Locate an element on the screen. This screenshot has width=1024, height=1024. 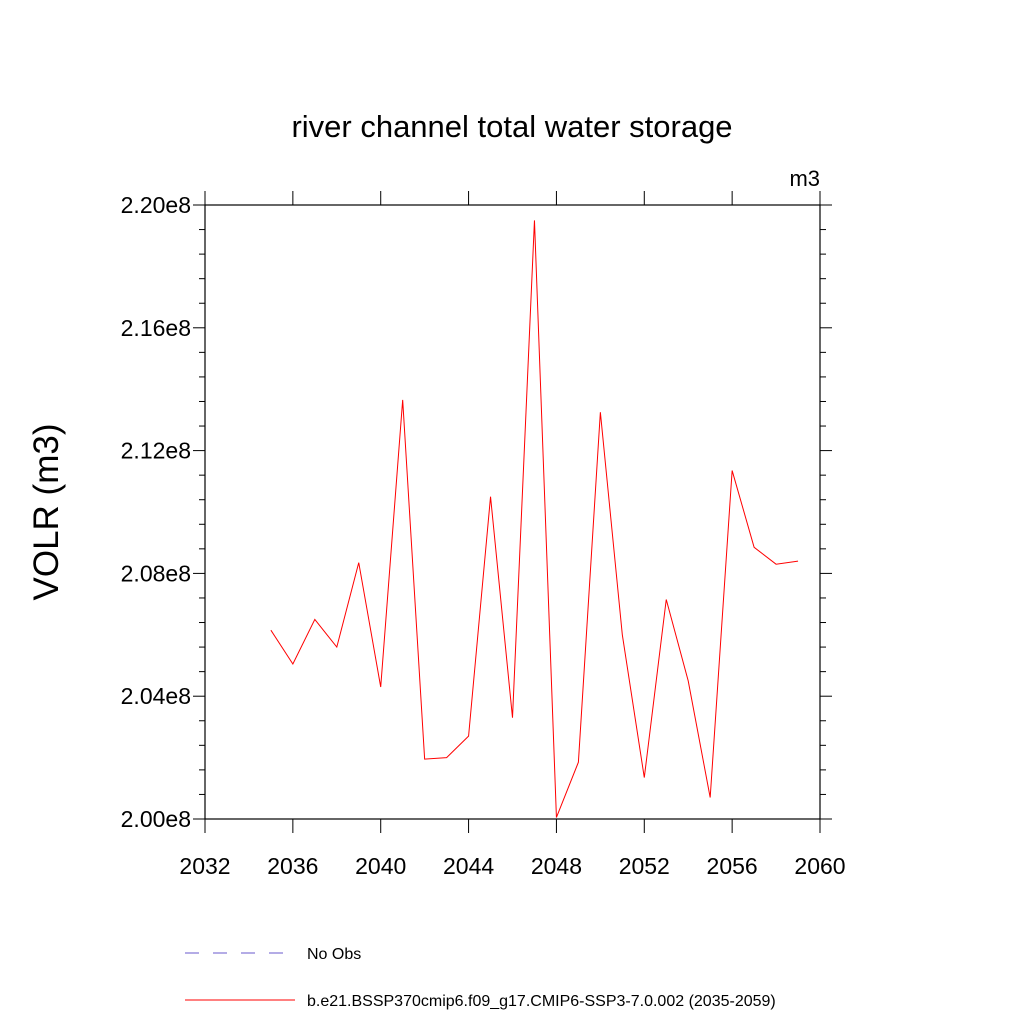
x-tick-label: 2056 is located at coordinates (732, 866).